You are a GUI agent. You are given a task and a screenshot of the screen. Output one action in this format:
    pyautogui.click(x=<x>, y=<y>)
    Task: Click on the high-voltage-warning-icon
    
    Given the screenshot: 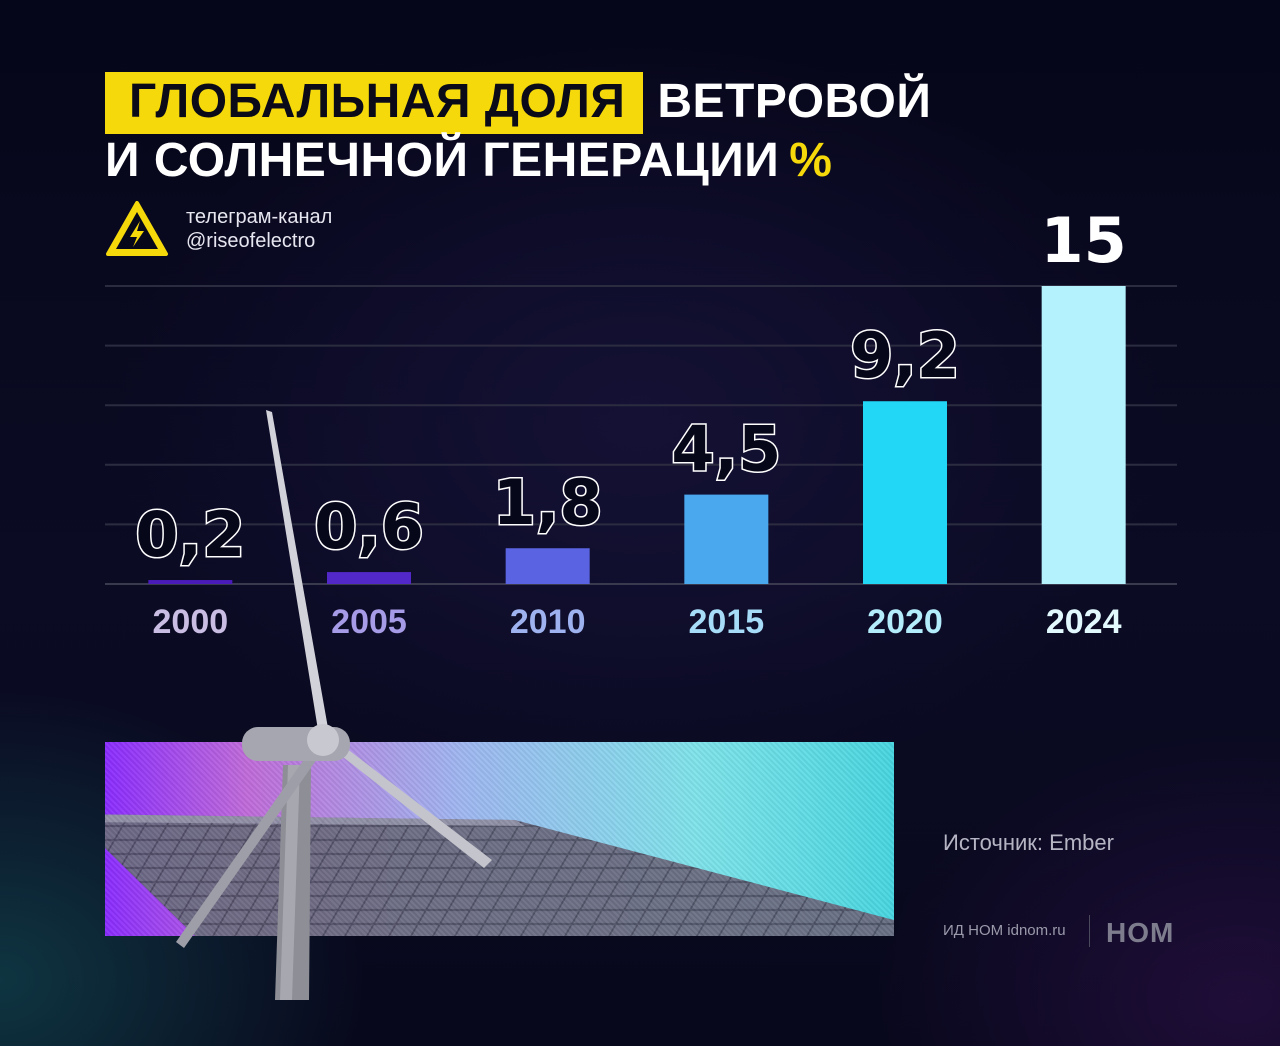 What is the action you would take?
    pyautogui.click(x=137, y=228)
    